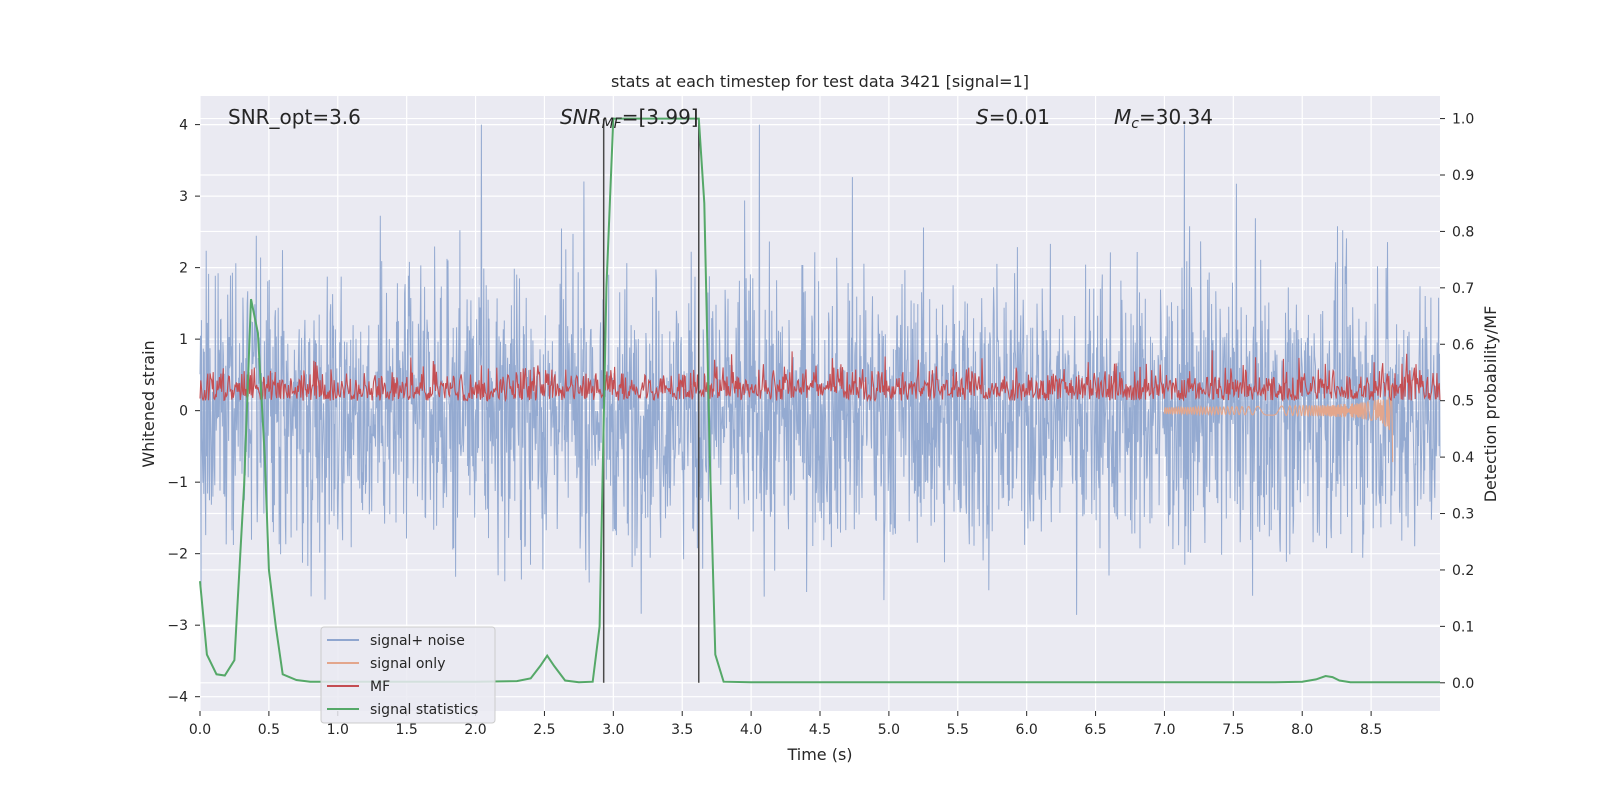 The image size is (1600, 800). Describe the element at coordinates (183, 197) in the screenshot. I see `y-left-tick-label: 3` at that location.